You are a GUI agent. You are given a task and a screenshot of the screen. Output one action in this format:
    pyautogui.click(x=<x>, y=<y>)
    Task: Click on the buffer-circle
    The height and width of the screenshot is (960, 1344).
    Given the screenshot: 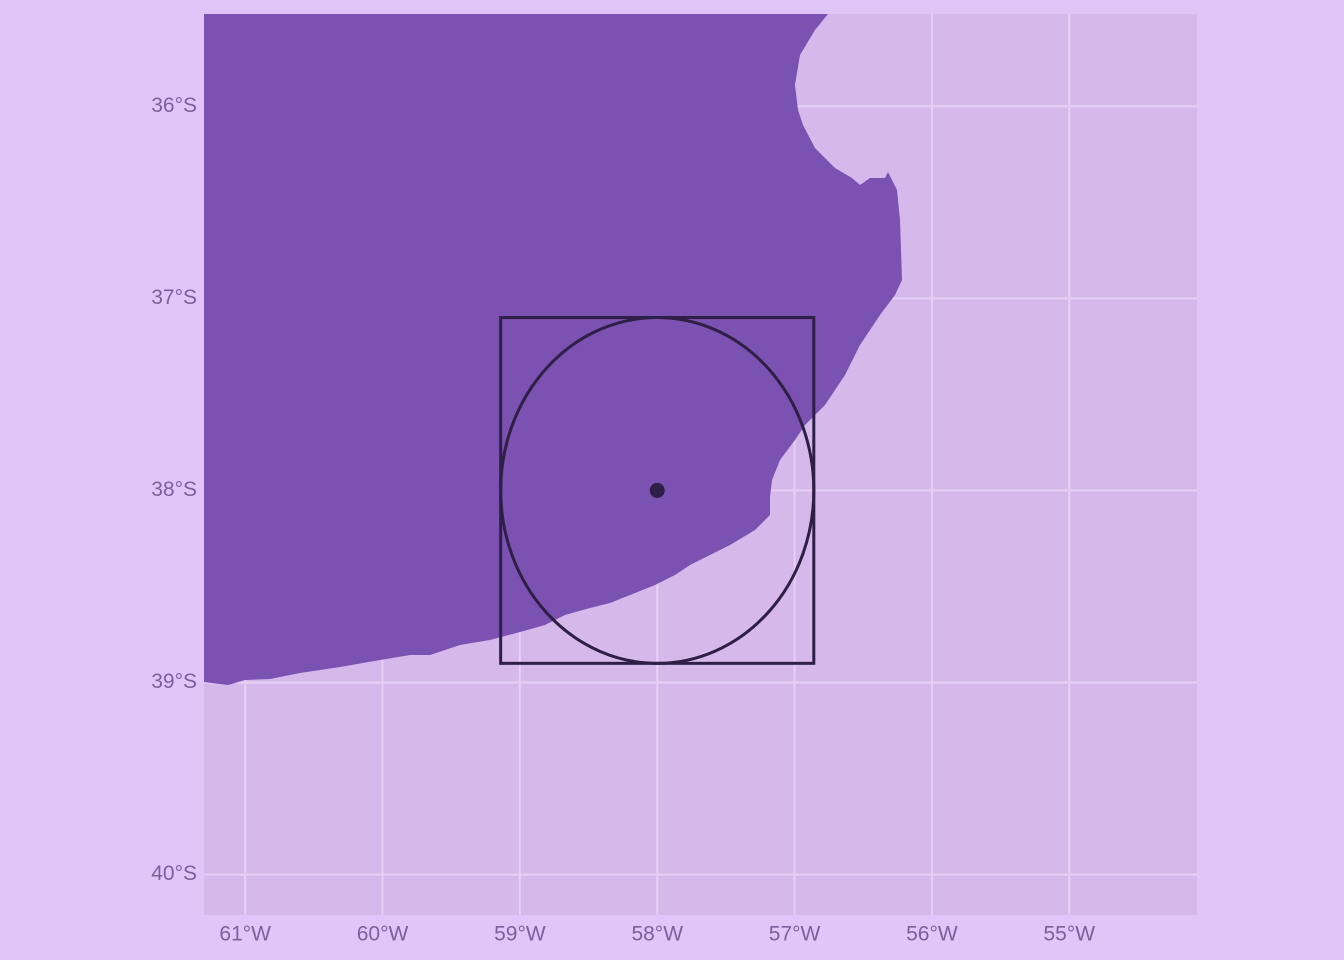 What is the action you would take?
    pyautogui.click(x=657, y=490)
    